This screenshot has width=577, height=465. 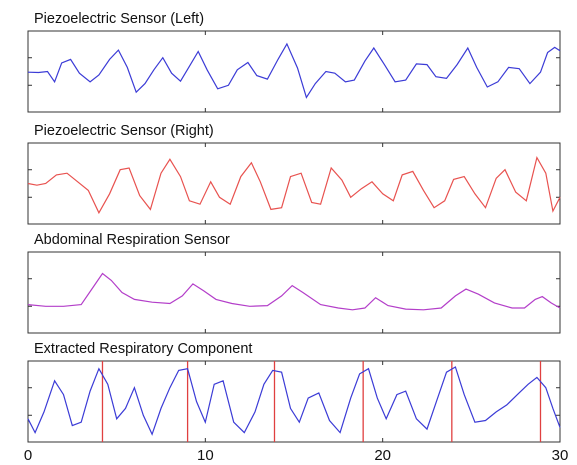 I want to click on series-line-abdominal, so click(x=294, y=291).